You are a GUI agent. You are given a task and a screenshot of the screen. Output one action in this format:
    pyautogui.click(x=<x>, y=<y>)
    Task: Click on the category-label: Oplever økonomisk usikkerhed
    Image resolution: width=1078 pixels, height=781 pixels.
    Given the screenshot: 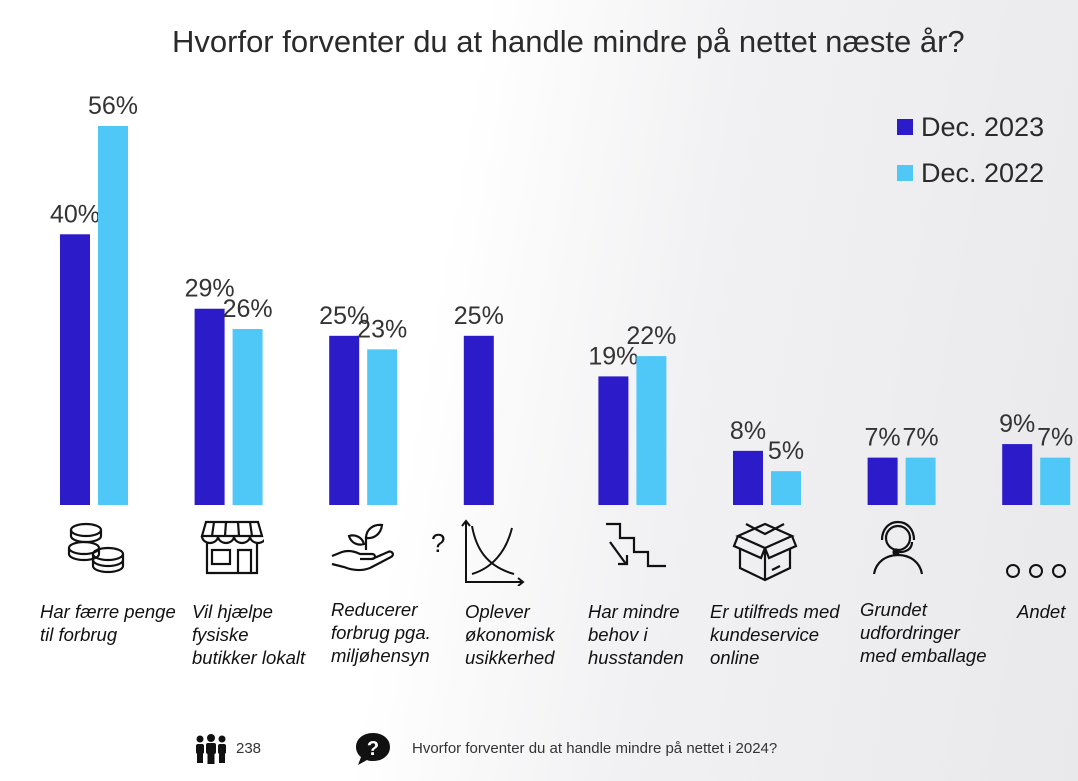 What is the action you would take?
    pyautogui.click(x=509, y=634)
    